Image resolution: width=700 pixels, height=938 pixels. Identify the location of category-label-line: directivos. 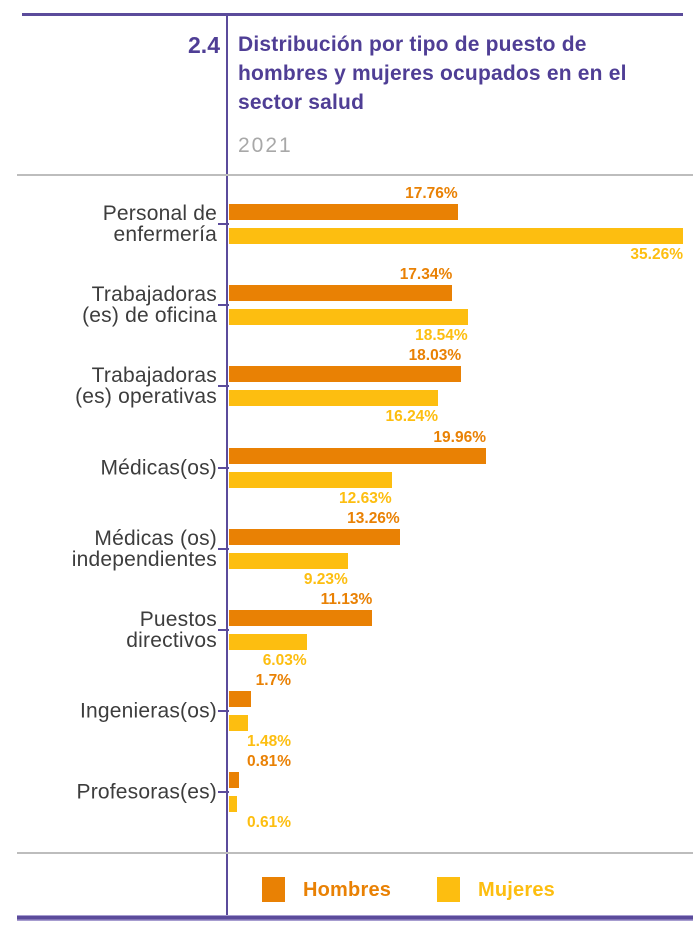
(171, 640).